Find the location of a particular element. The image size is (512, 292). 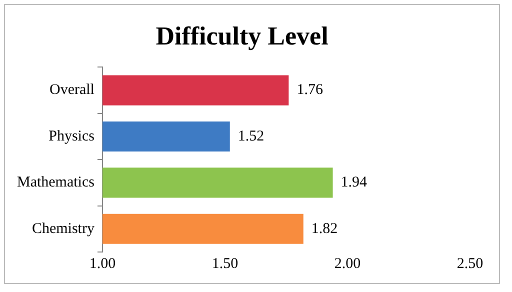

data-label: 1.82 is located at coordinates (324, 228).